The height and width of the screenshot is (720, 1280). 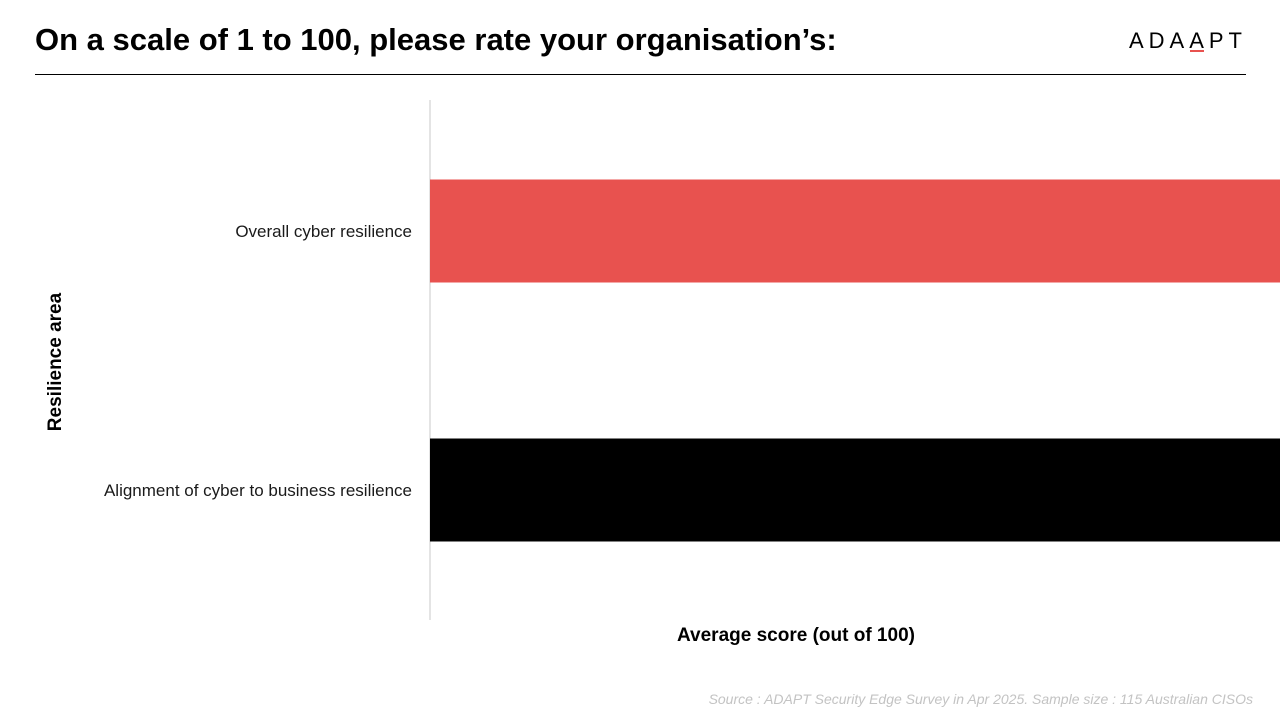 I want to click on category-label-1: Overall cyber resilience, so click(x=323, y=231).